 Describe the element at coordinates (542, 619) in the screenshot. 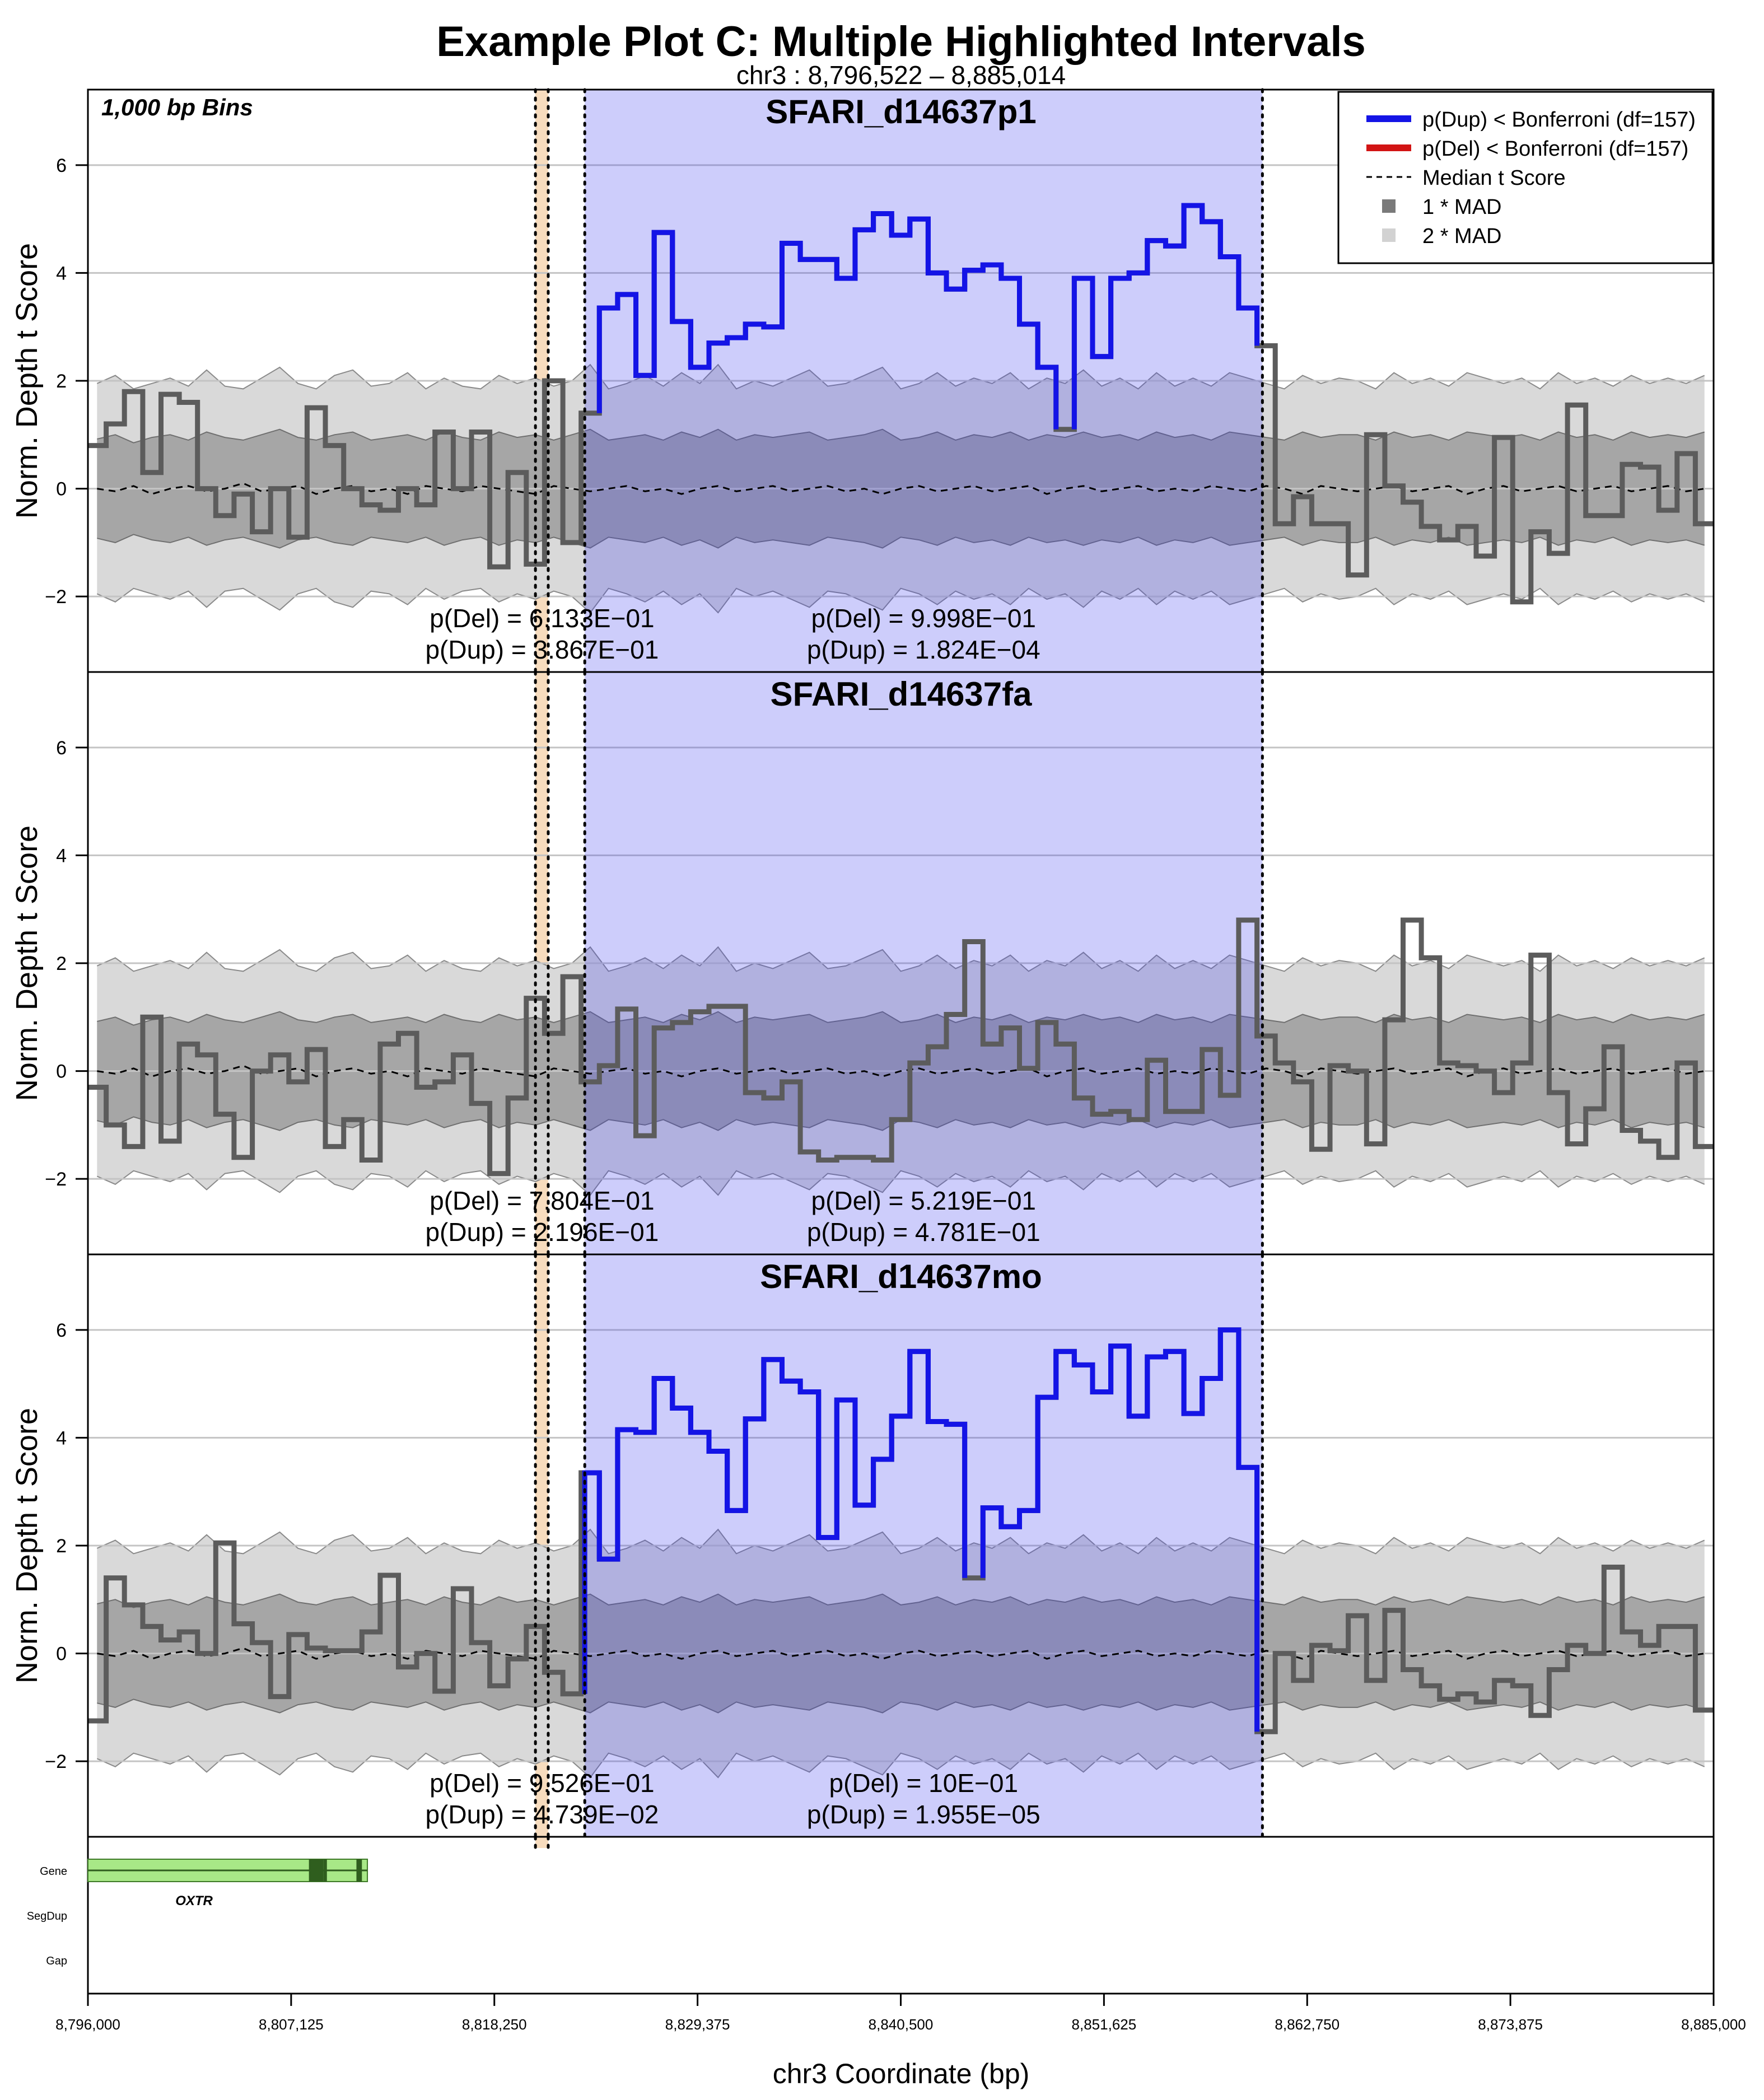

I see `p-del-label: p(Del) = 6.133E−01` at that location.